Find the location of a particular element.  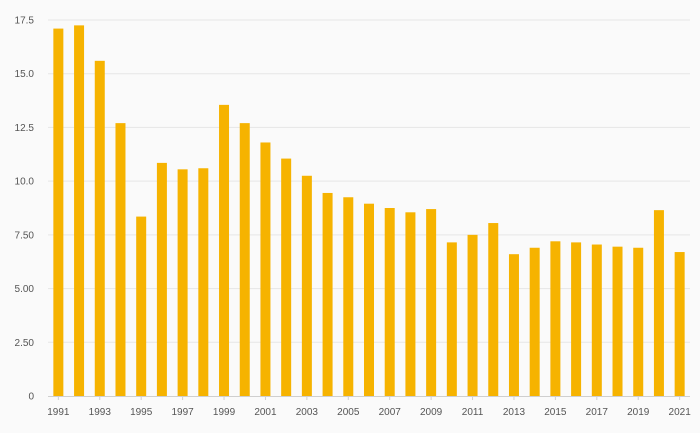

bar-2003 is located at coordinates (306, 285).